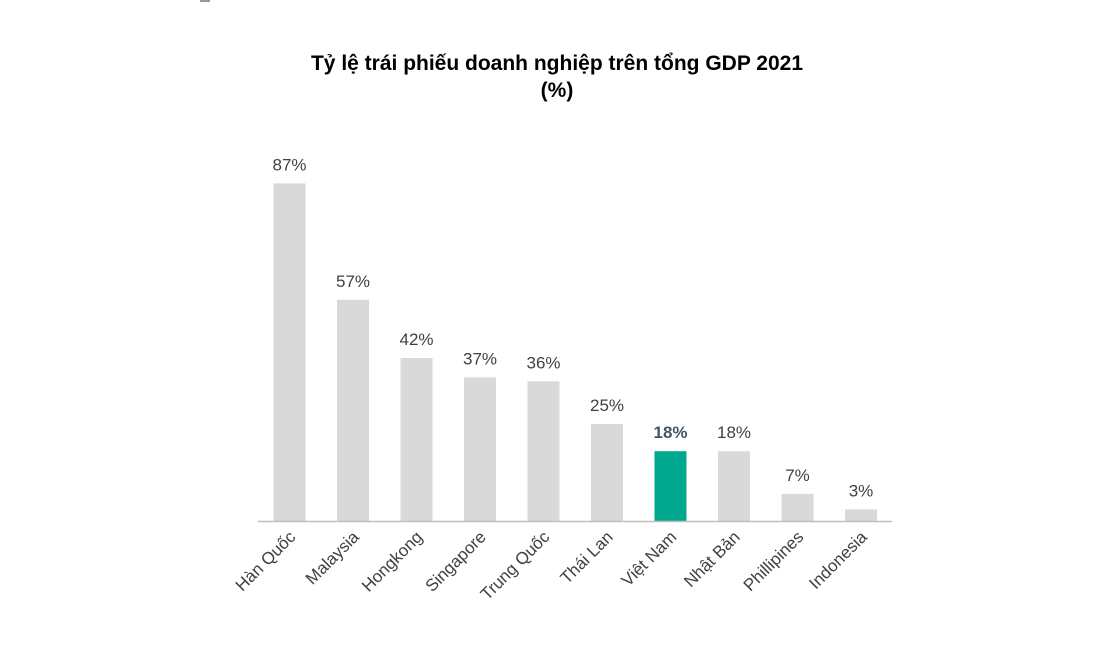 The image size is (1114, 657). Describe the element at coordinates (353, 281) in the screenshot. I see `value-label-1: 57%` at that location.